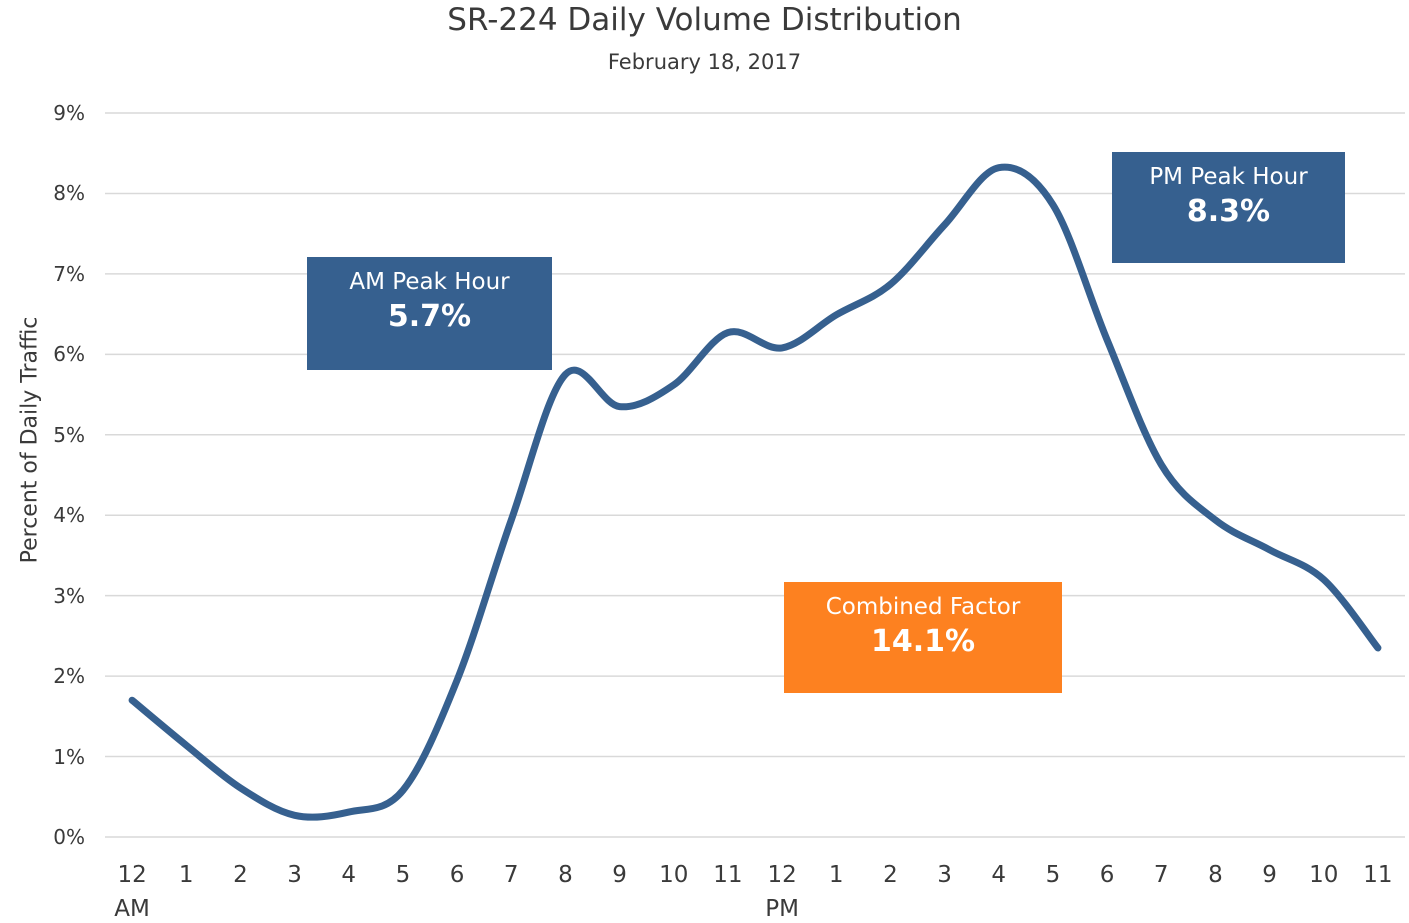  I want to click on y-tick-label: 8%, so click(69, 193).